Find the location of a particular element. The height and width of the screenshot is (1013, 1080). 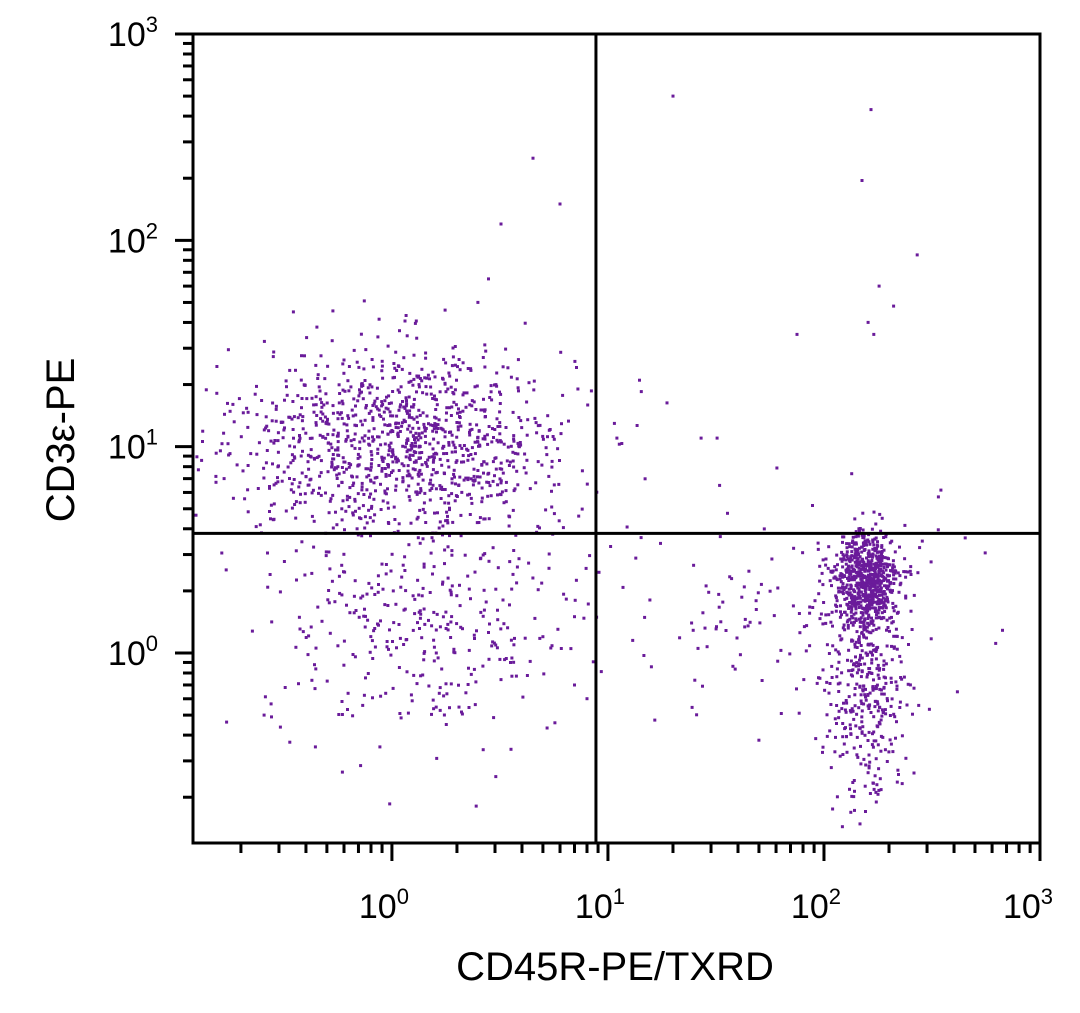

y-tick-label: 100 is located at coordinates (133, 652).